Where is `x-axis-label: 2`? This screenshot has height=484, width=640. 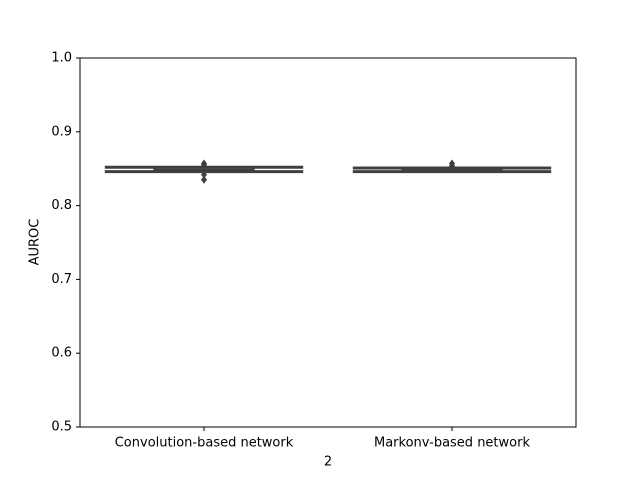 x-axis-label: 2 is located at coordinates (328, 462).